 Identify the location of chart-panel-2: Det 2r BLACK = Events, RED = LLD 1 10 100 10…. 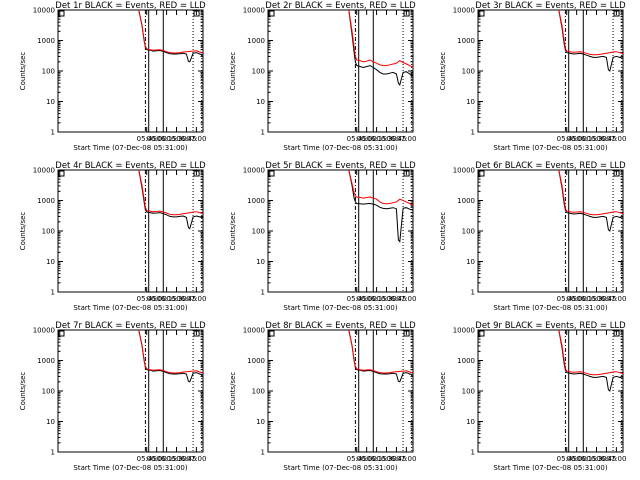
(322, 76).